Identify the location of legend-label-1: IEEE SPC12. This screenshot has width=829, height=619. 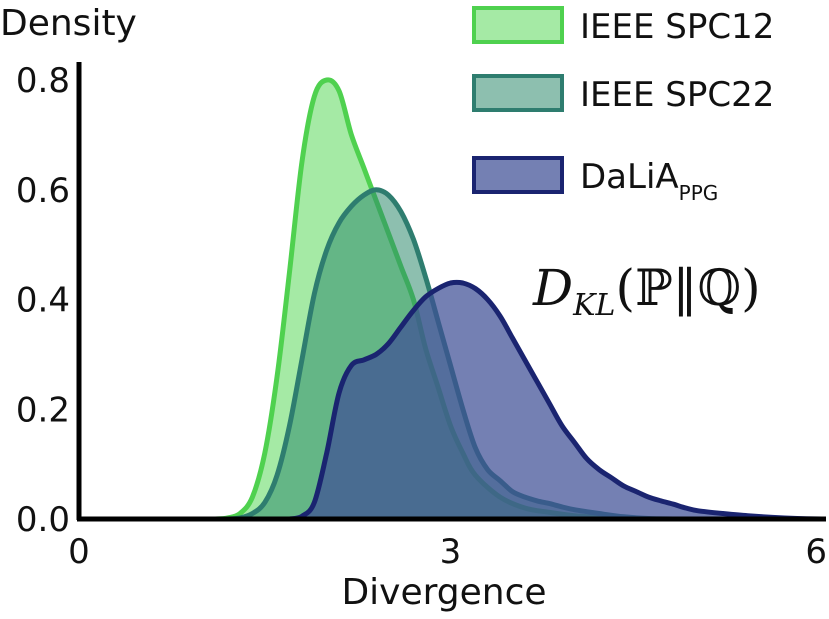
(677, 27).